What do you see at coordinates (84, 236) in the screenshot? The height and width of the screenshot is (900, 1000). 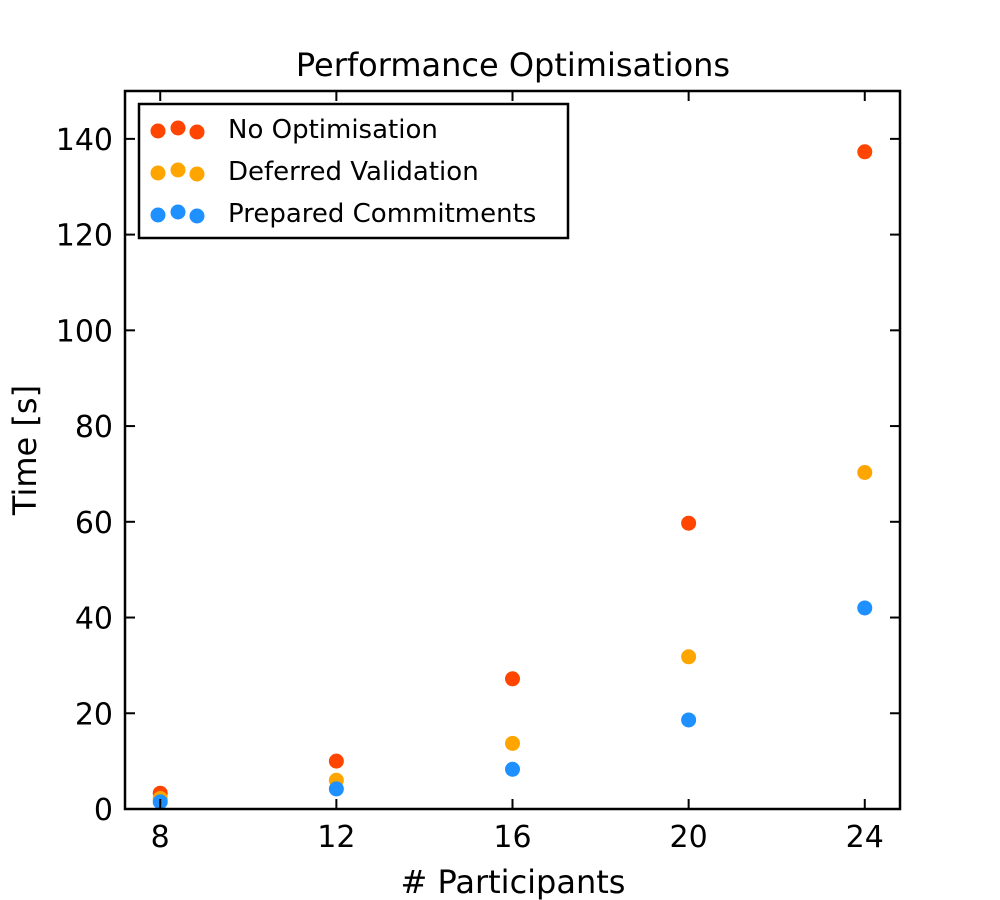 I see `y-tick-label: 120` at bounding box center [84, 236].